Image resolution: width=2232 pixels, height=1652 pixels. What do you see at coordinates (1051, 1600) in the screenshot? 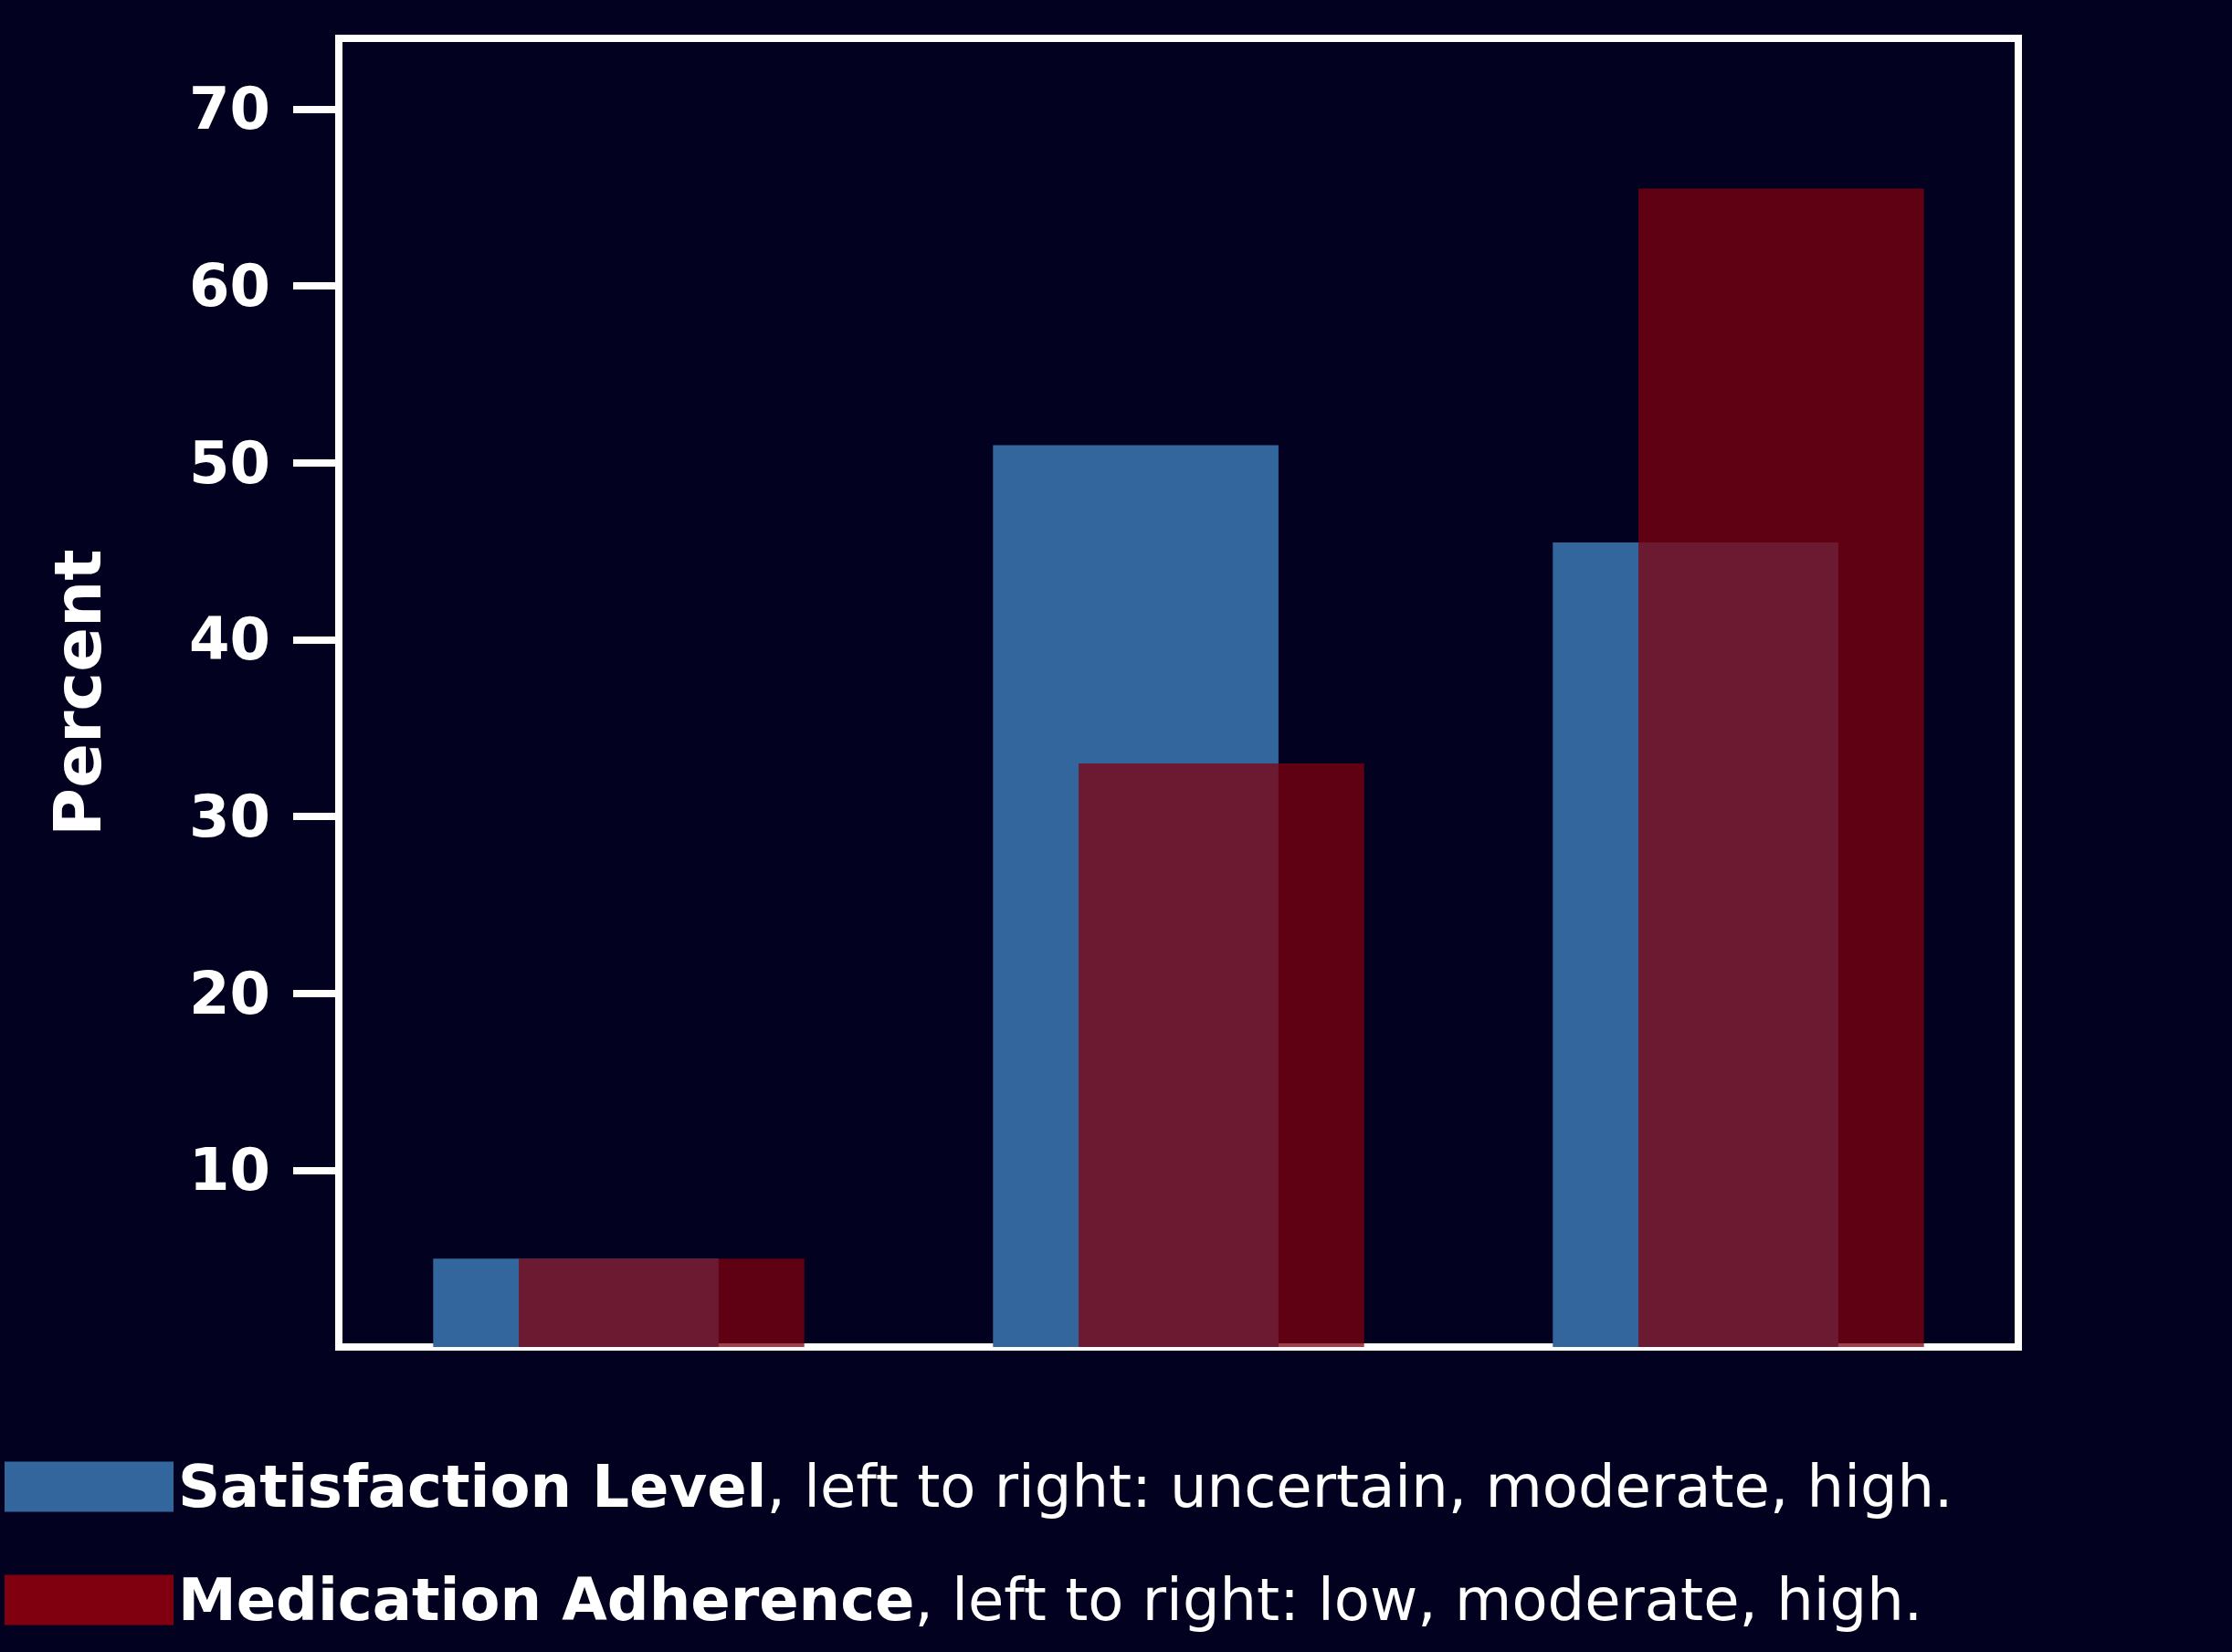
I see `legend-label: Medication Adherence, left to right: low, moderate, high.` at bounding box center [1051, 1600].